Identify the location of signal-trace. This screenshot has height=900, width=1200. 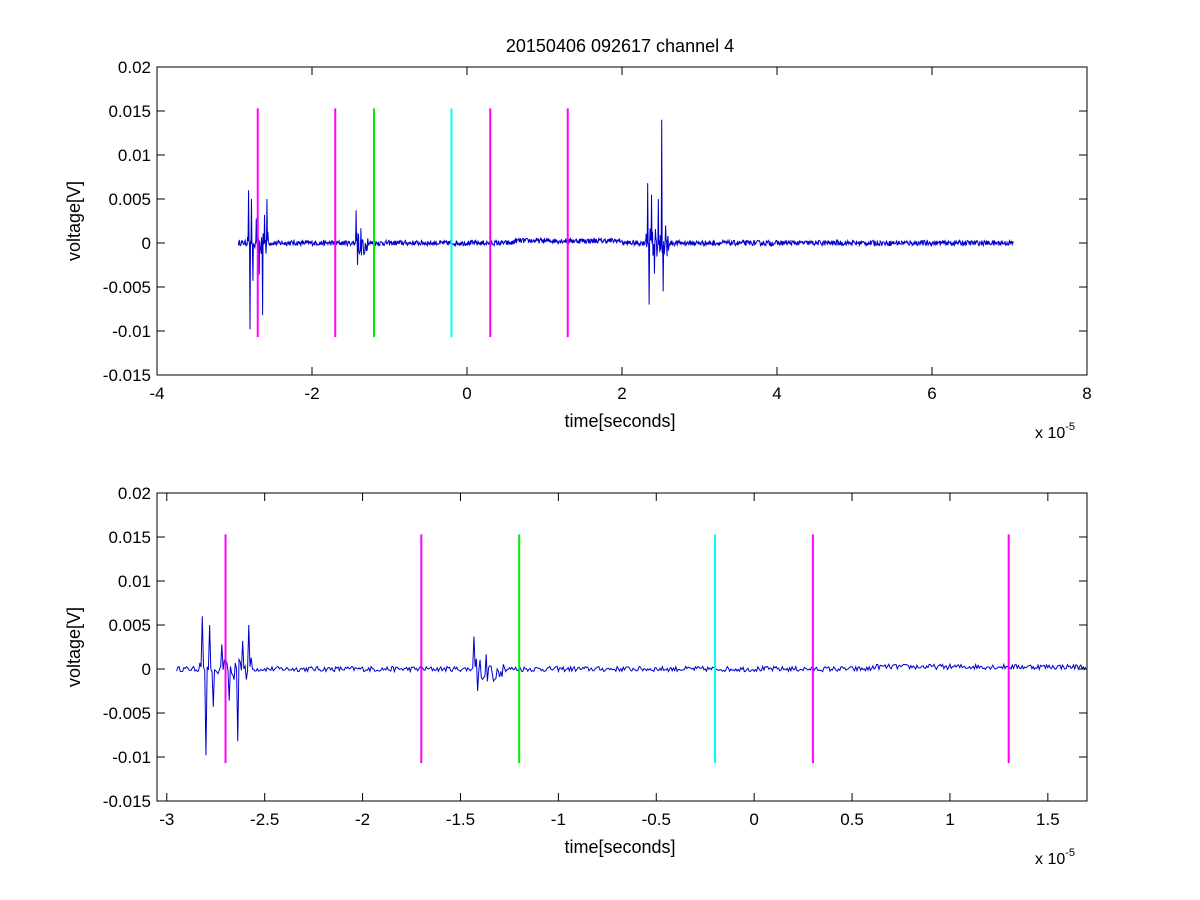
(631, 686).